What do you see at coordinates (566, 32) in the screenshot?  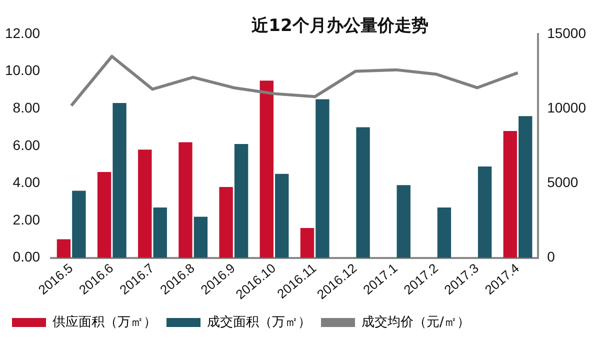 I see `y2-tick-label: 15000` at bounding box center [566, 32].